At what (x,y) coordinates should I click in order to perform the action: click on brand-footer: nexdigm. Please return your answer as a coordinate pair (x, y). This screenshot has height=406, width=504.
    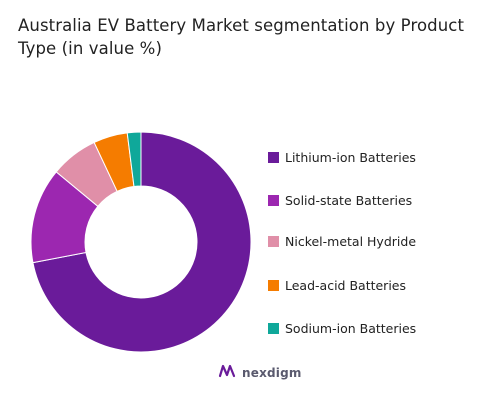
    Looking at the image, I should click on (260, 373).